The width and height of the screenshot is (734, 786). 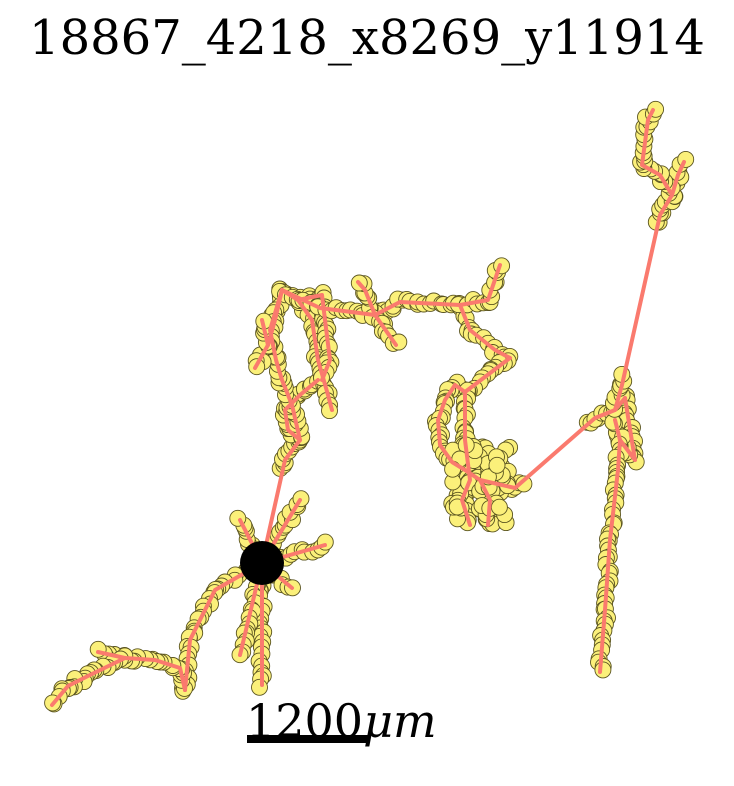 I want to click on scalebar-line, so click(x=308, y=739).